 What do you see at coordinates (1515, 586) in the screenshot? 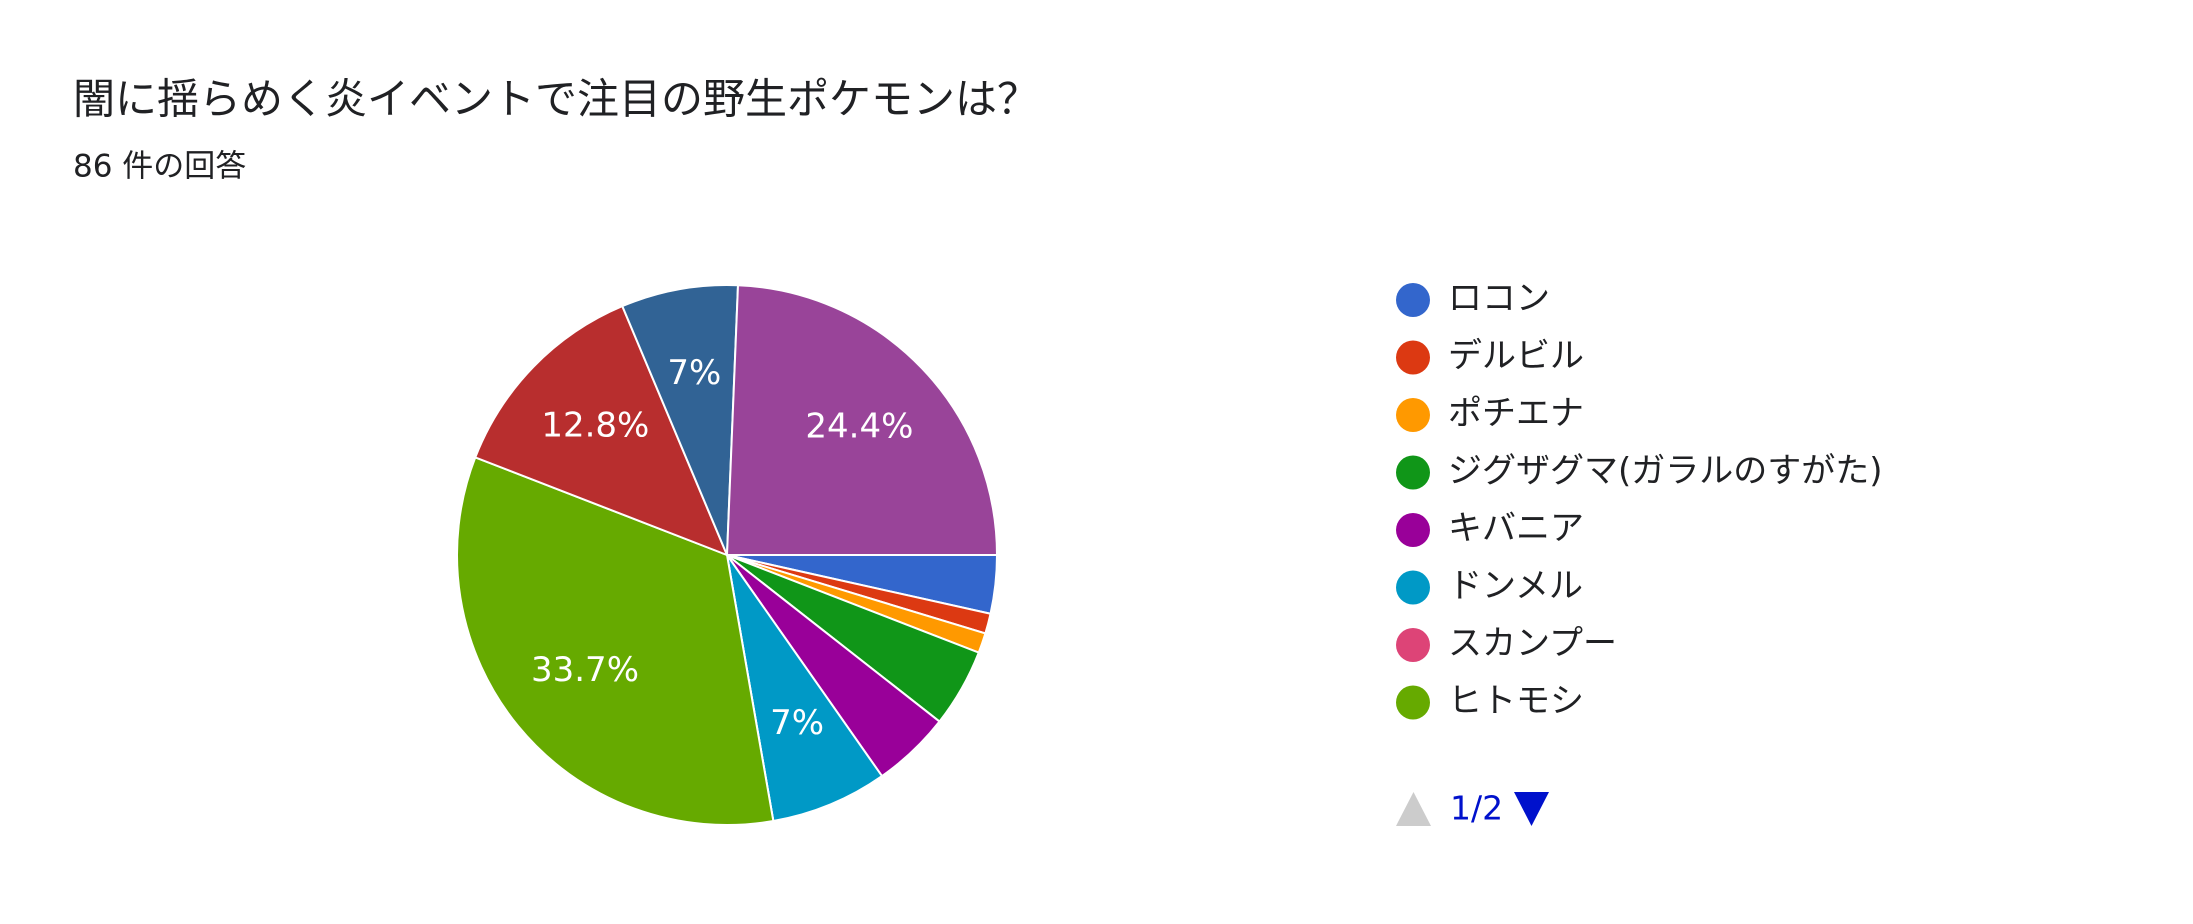
I see `legend-label: ドンメル` at bounding box center [1515, 586].